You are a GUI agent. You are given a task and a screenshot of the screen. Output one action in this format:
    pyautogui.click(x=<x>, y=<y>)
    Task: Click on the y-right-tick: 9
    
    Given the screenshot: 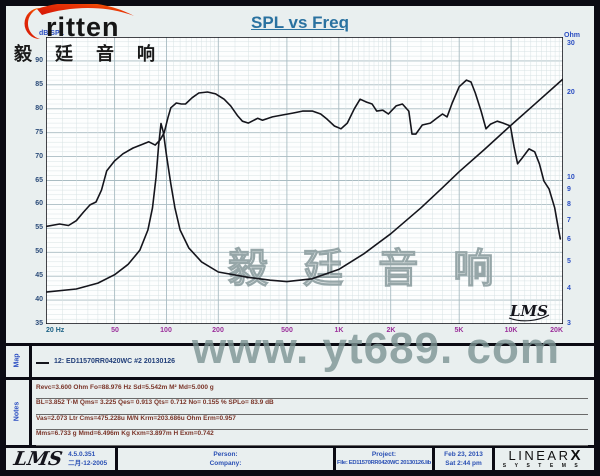 What is the action you would take?
    pyautogui.click(x=569, y=189)
    